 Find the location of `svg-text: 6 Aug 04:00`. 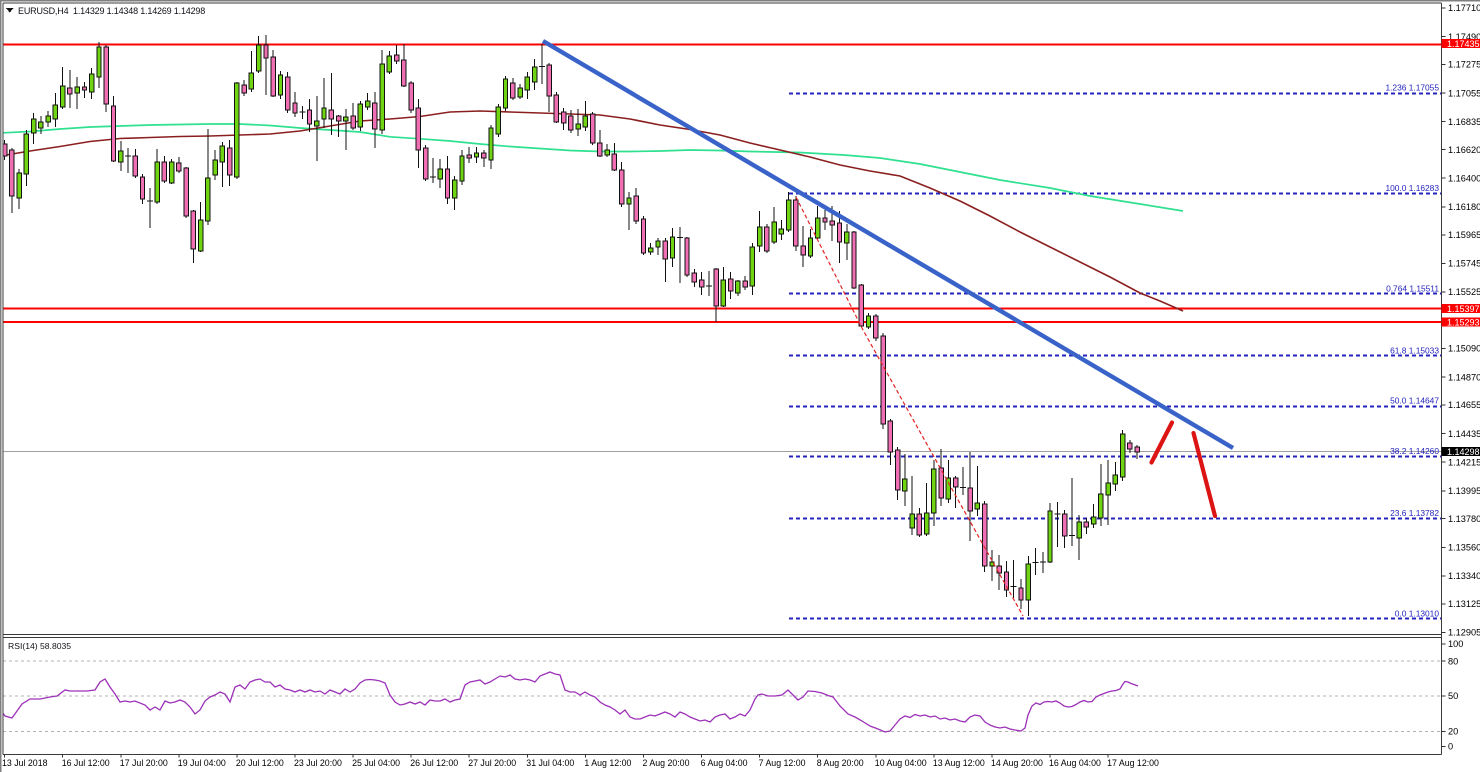

svg-text: 6 Aug 04:00 is located at coordinates (724, 763).